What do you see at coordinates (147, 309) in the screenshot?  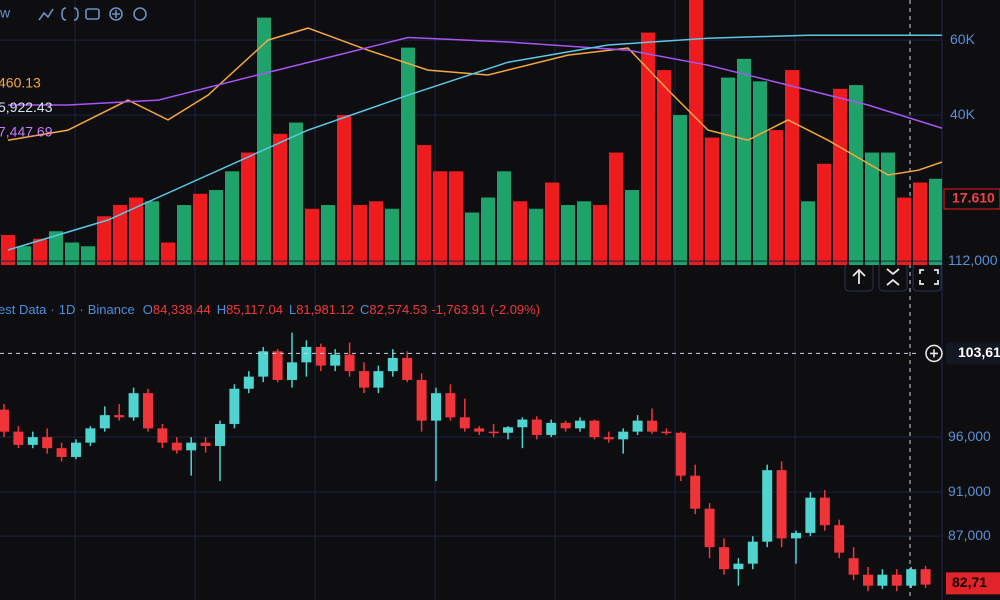 I see `ohlc-key: O` at bounding box center [147, 309].